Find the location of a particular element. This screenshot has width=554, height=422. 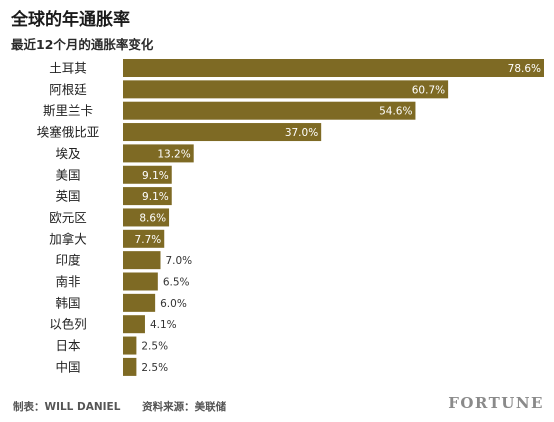

category-label: 土耳其 is located at coordinates (68, 68).